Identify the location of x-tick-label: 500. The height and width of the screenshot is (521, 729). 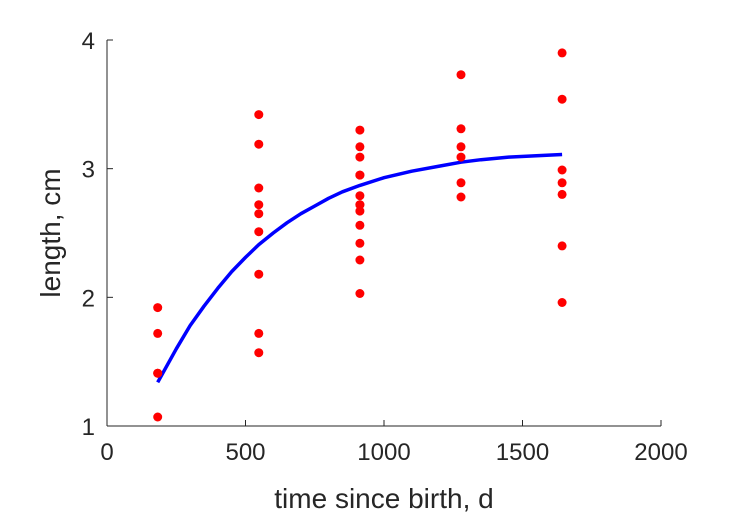
(245, 452).